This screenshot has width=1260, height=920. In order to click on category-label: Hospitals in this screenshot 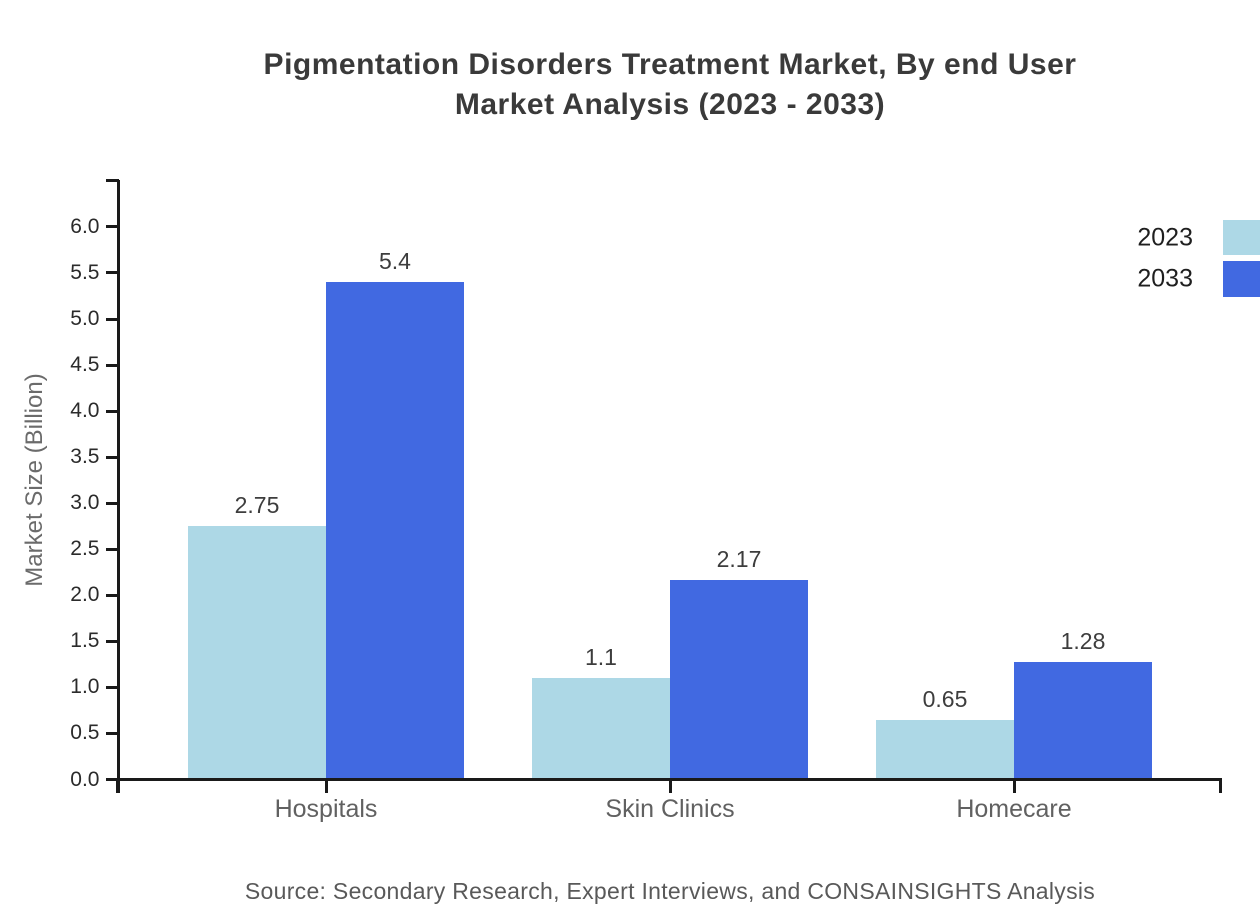, I will do `click(326, 809)`.